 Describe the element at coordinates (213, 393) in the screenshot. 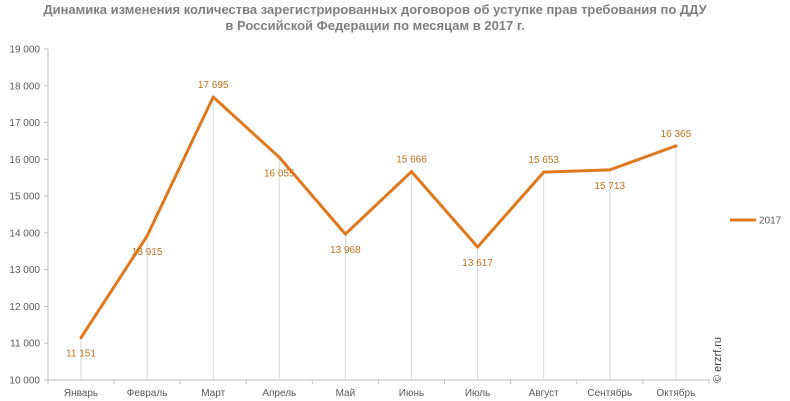

I see `x-tick-label: Март` at that location.